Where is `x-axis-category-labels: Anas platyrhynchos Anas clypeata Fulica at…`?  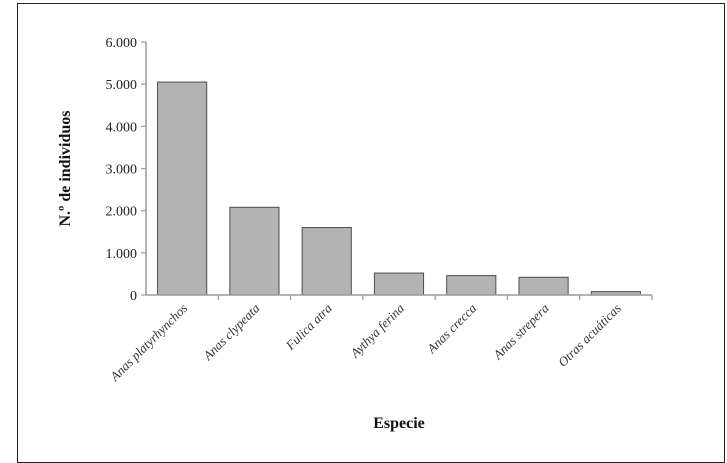 x-axis-category-labels: Anas platyrhynchos Anas clypeata Fulica at… is located at coordinates (379, 340).